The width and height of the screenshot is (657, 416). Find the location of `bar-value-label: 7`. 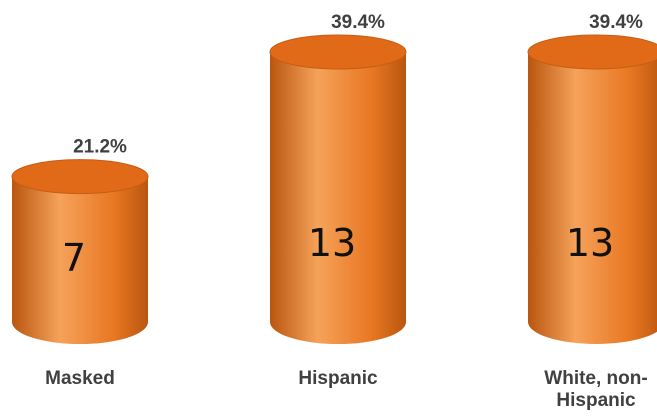

bar-value-label: 7 is located at coordinates (74, 258).